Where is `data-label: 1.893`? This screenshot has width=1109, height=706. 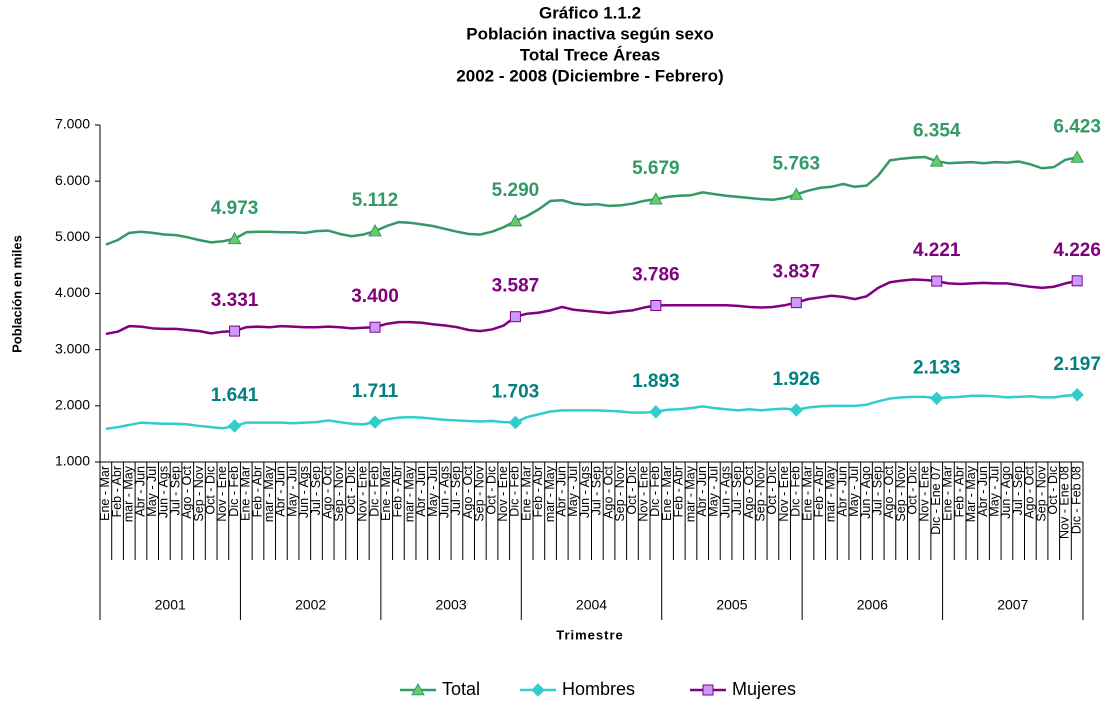 data-label: 1.893 is located at coordinates (656, 381).